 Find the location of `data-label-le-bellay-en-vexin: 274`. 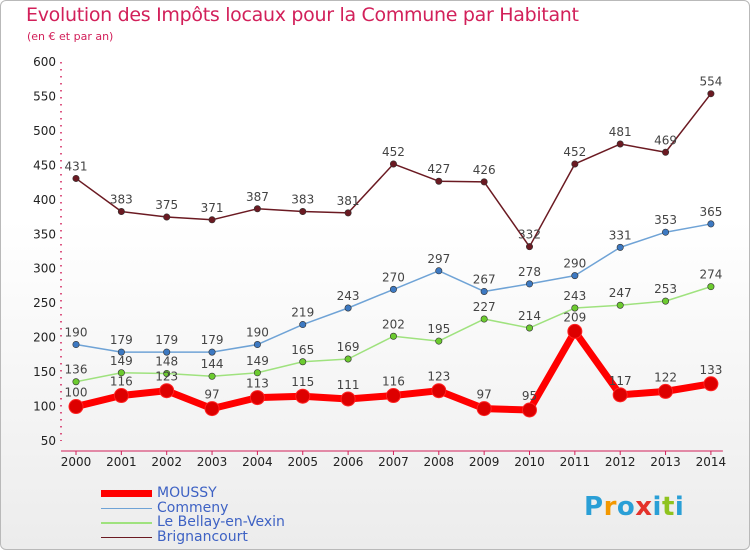

data-label-le-bellay-en-vexin: 274 is located at coordinates (710, 275).